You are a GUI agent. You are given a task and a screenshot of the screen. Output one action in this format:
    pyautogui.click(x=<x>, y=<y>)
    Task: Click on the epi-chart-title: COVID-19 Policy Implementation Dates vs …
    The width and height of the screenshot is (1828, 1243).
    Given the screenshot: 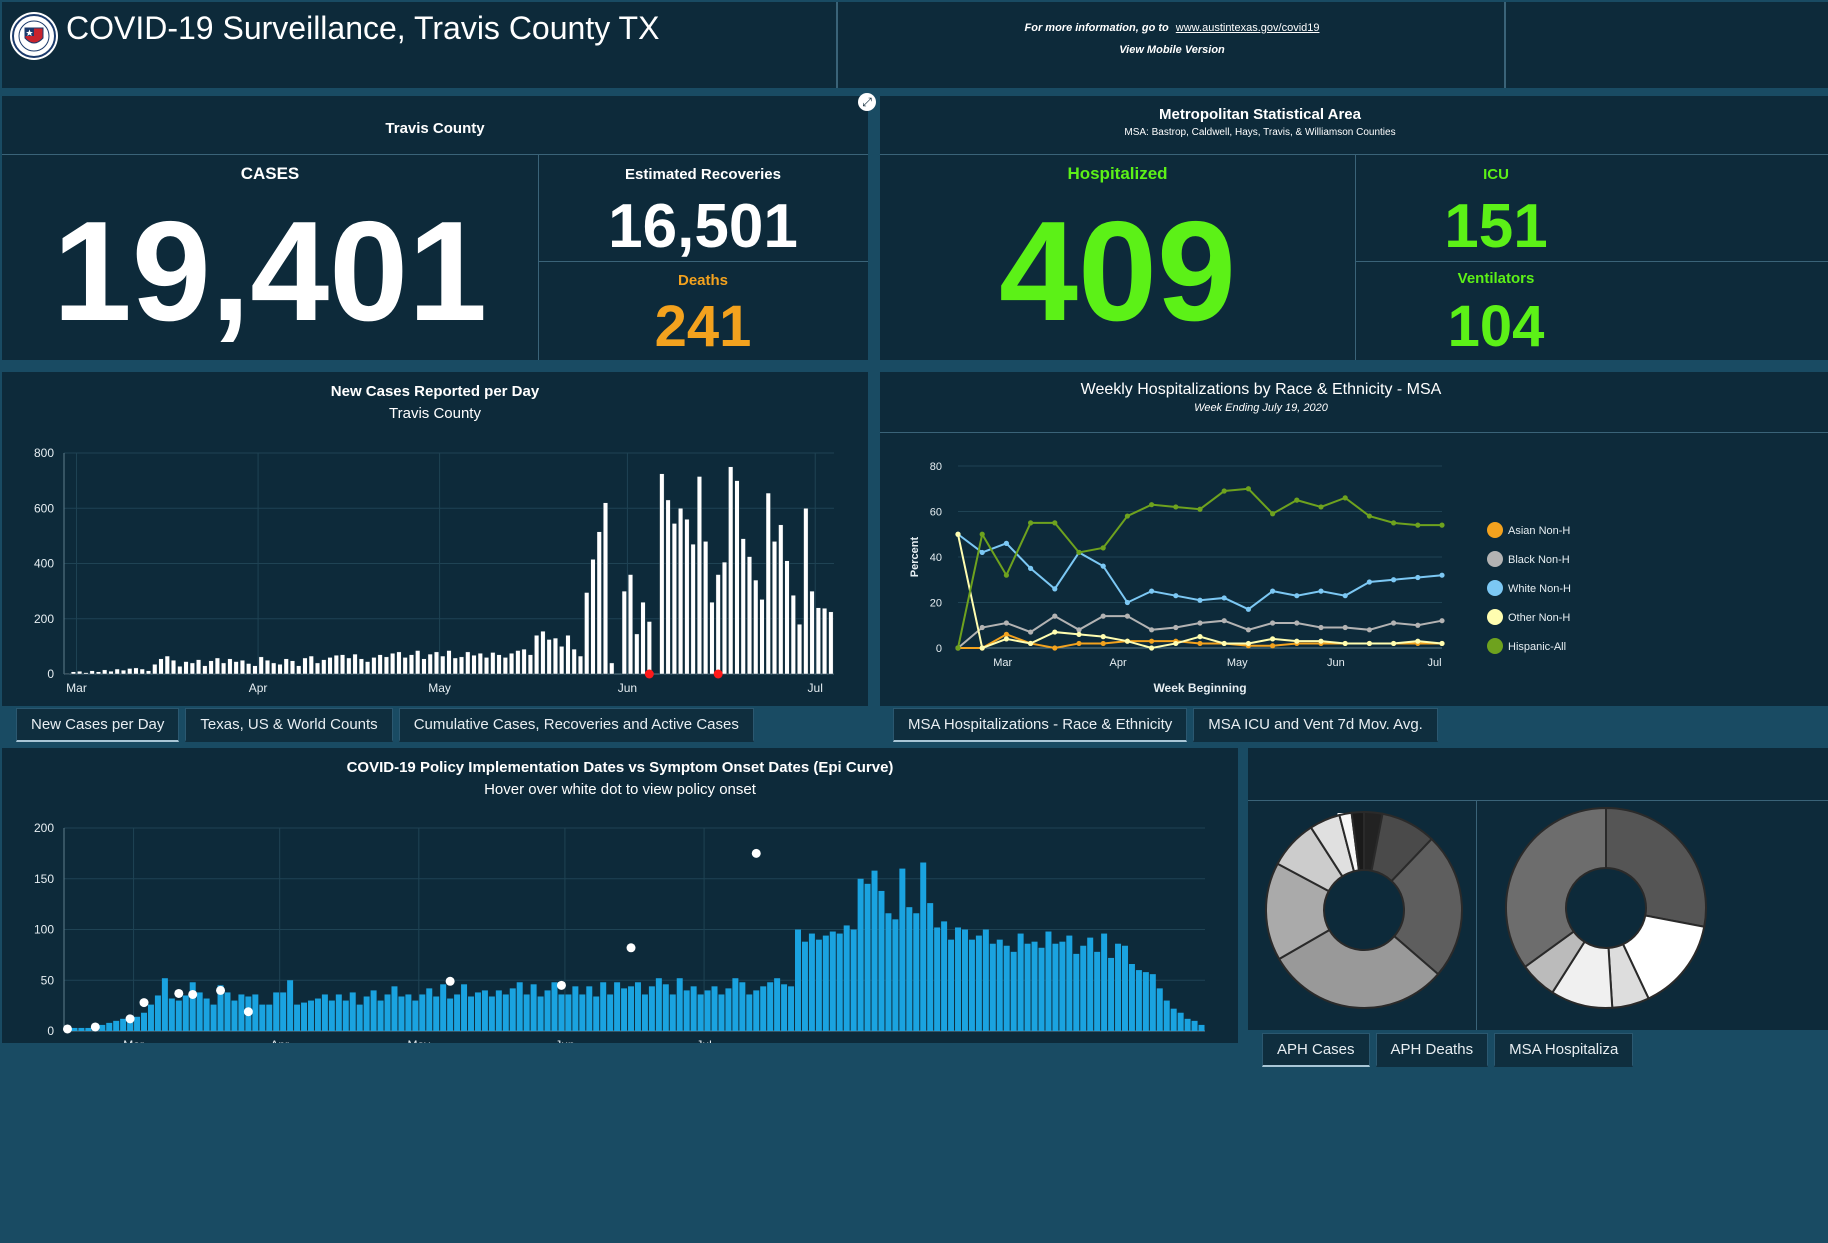 What is the action you would take?
    pyautogui.click(x=620, y=767)
    